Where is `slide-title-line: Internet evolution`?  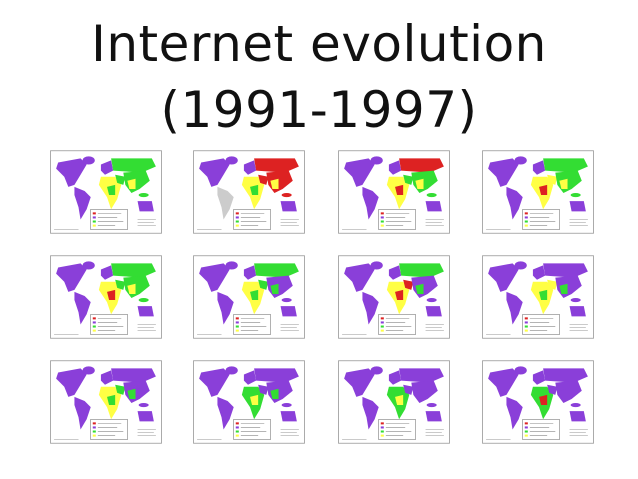 slide-title-line: Internet evolution is located at coordinates (319, 44).